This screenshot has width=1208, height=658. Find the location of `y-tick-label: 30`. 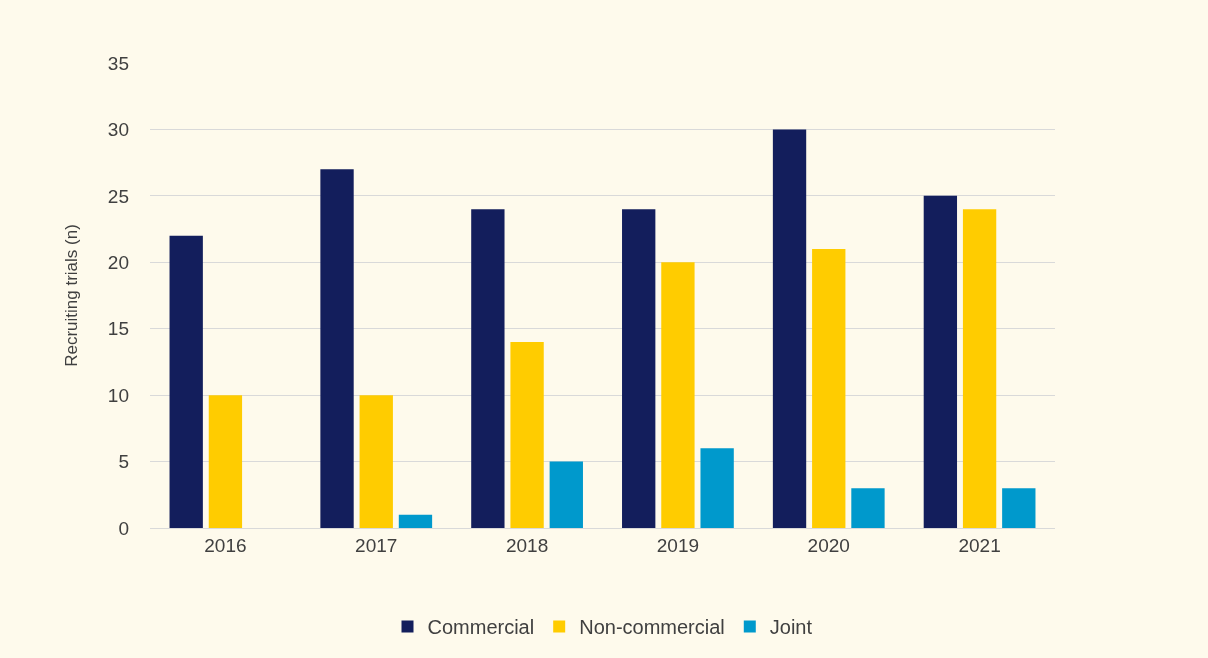

y-tick-label: 30 is located at coordinates (118, 130).